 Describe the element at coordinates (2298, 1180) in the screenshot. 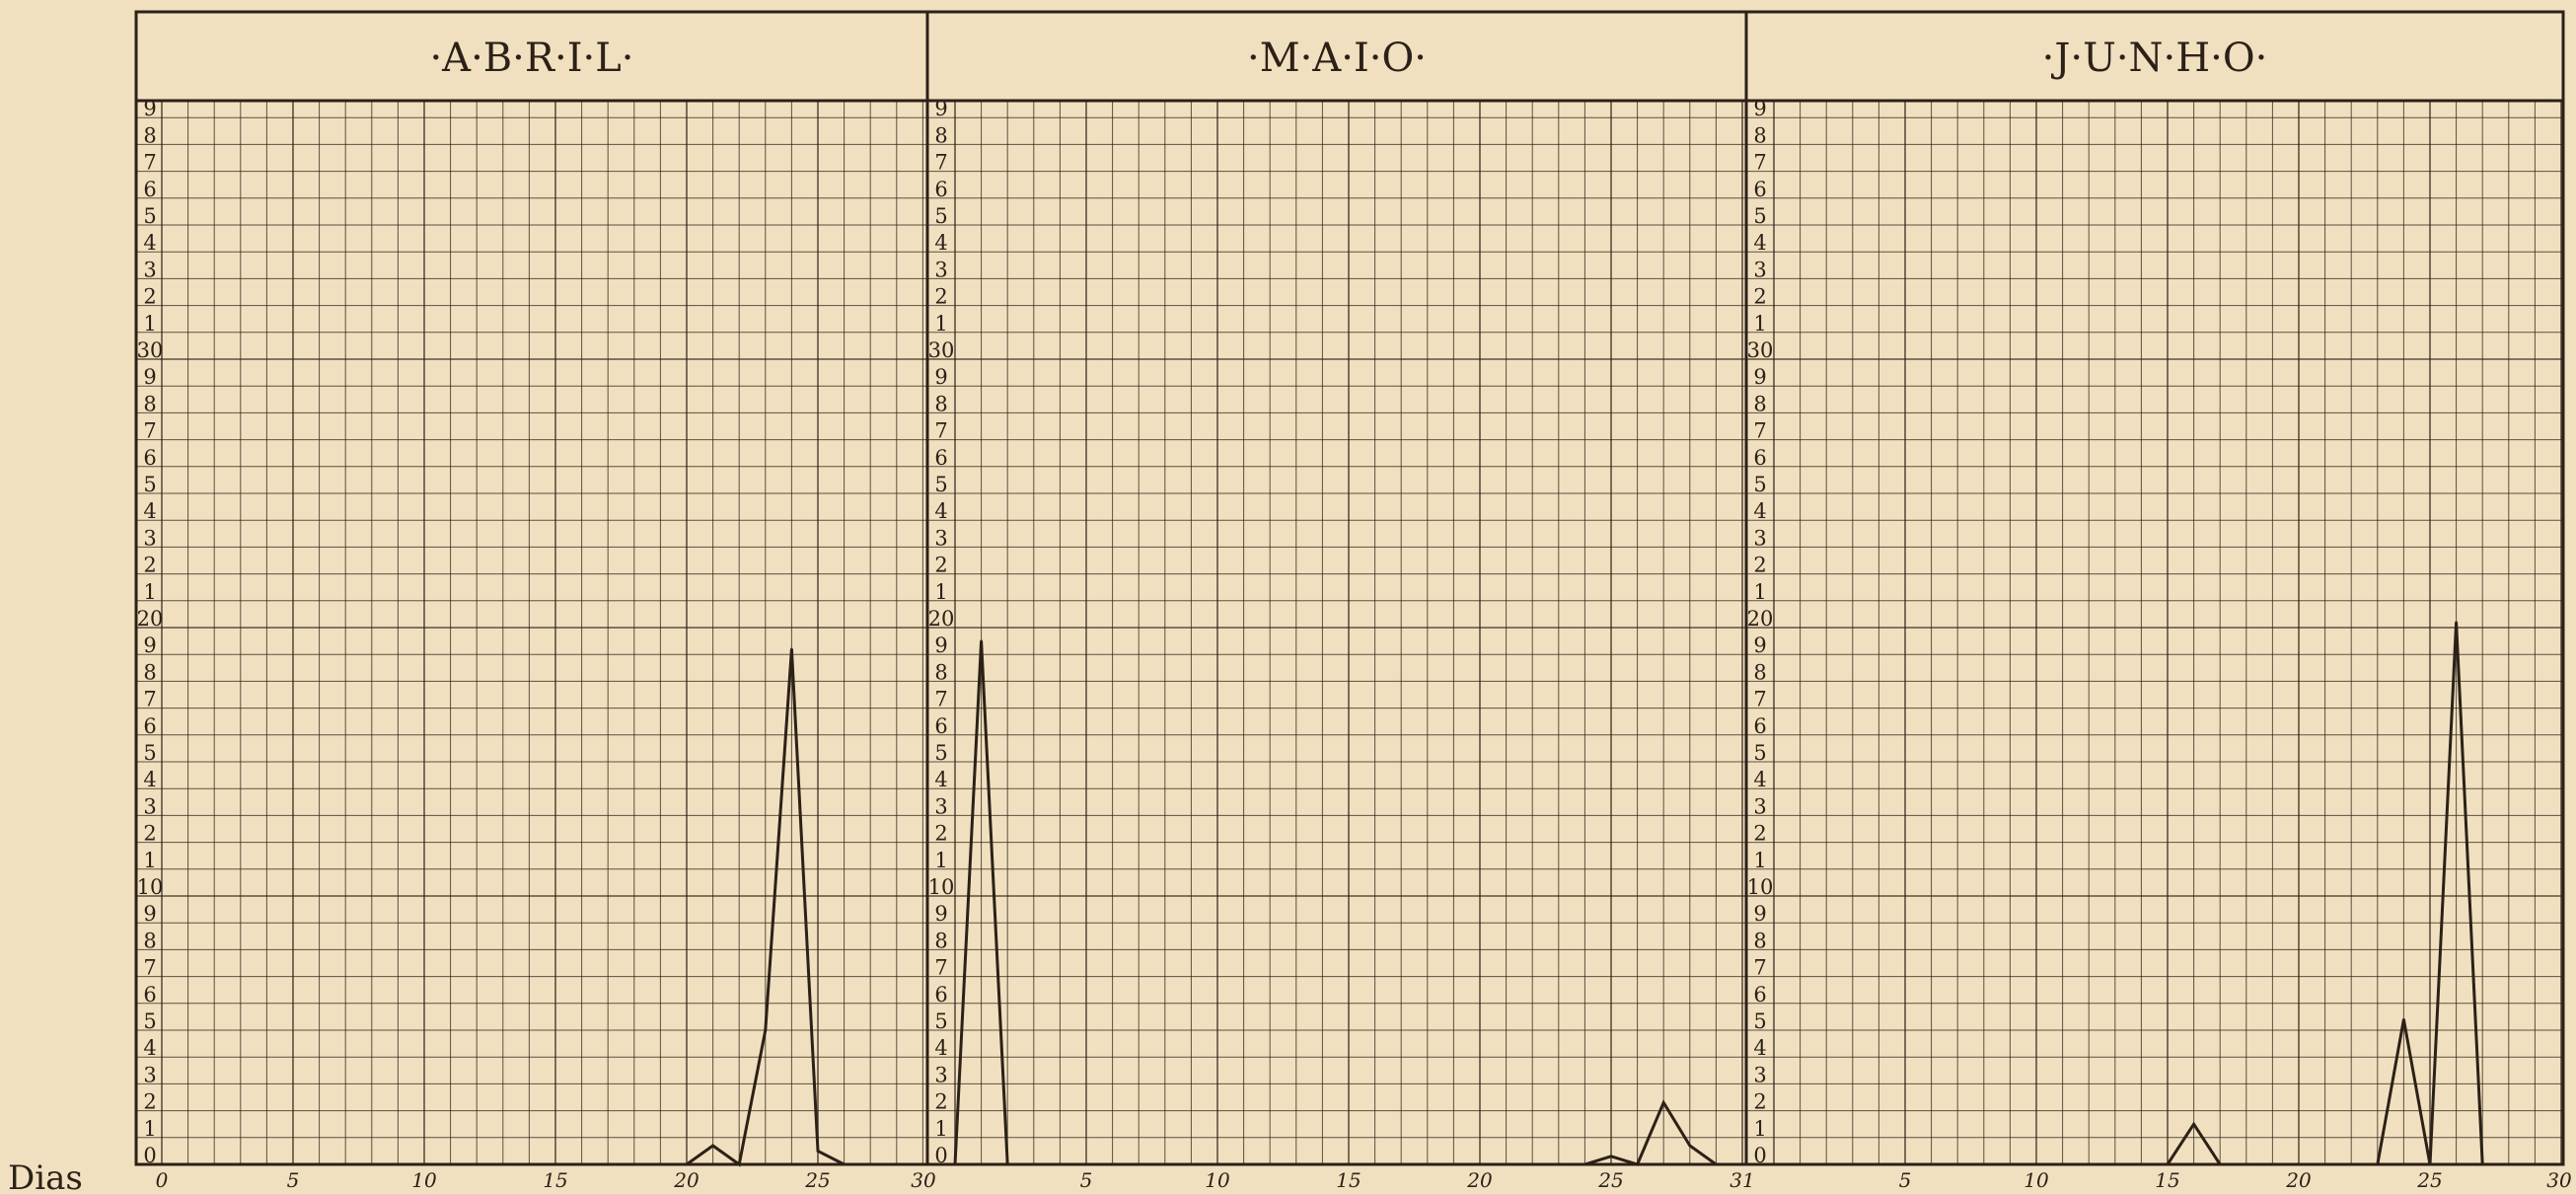

I see `x-tick-label: 20` at that location.